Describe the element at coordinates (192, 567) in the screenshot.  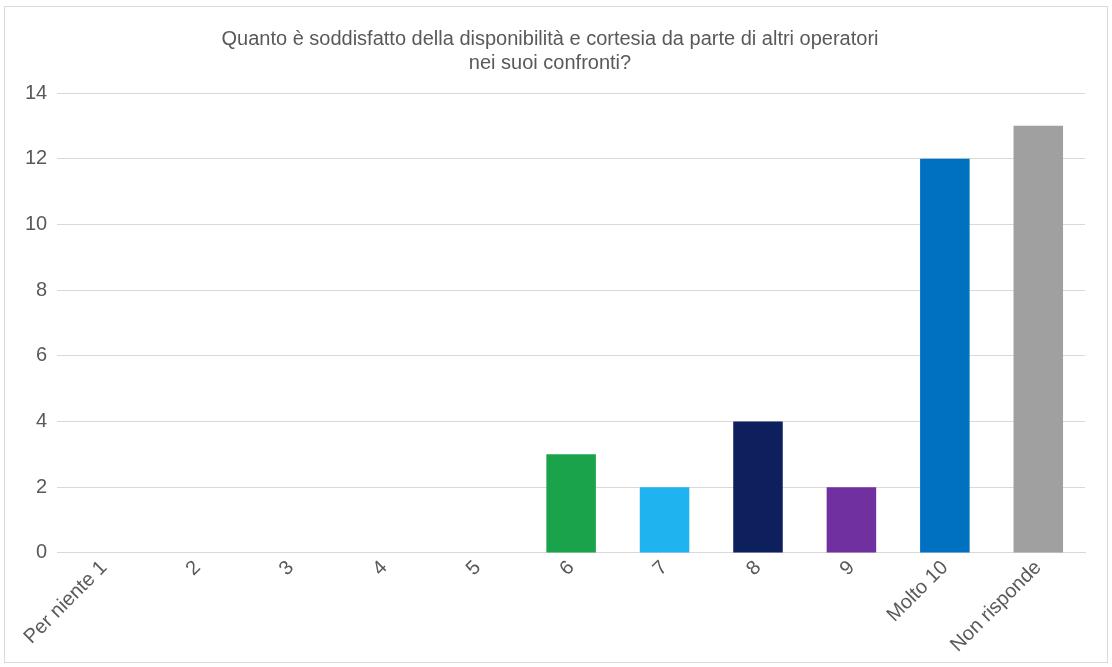
I see `x-tick-label: 2` at that location.